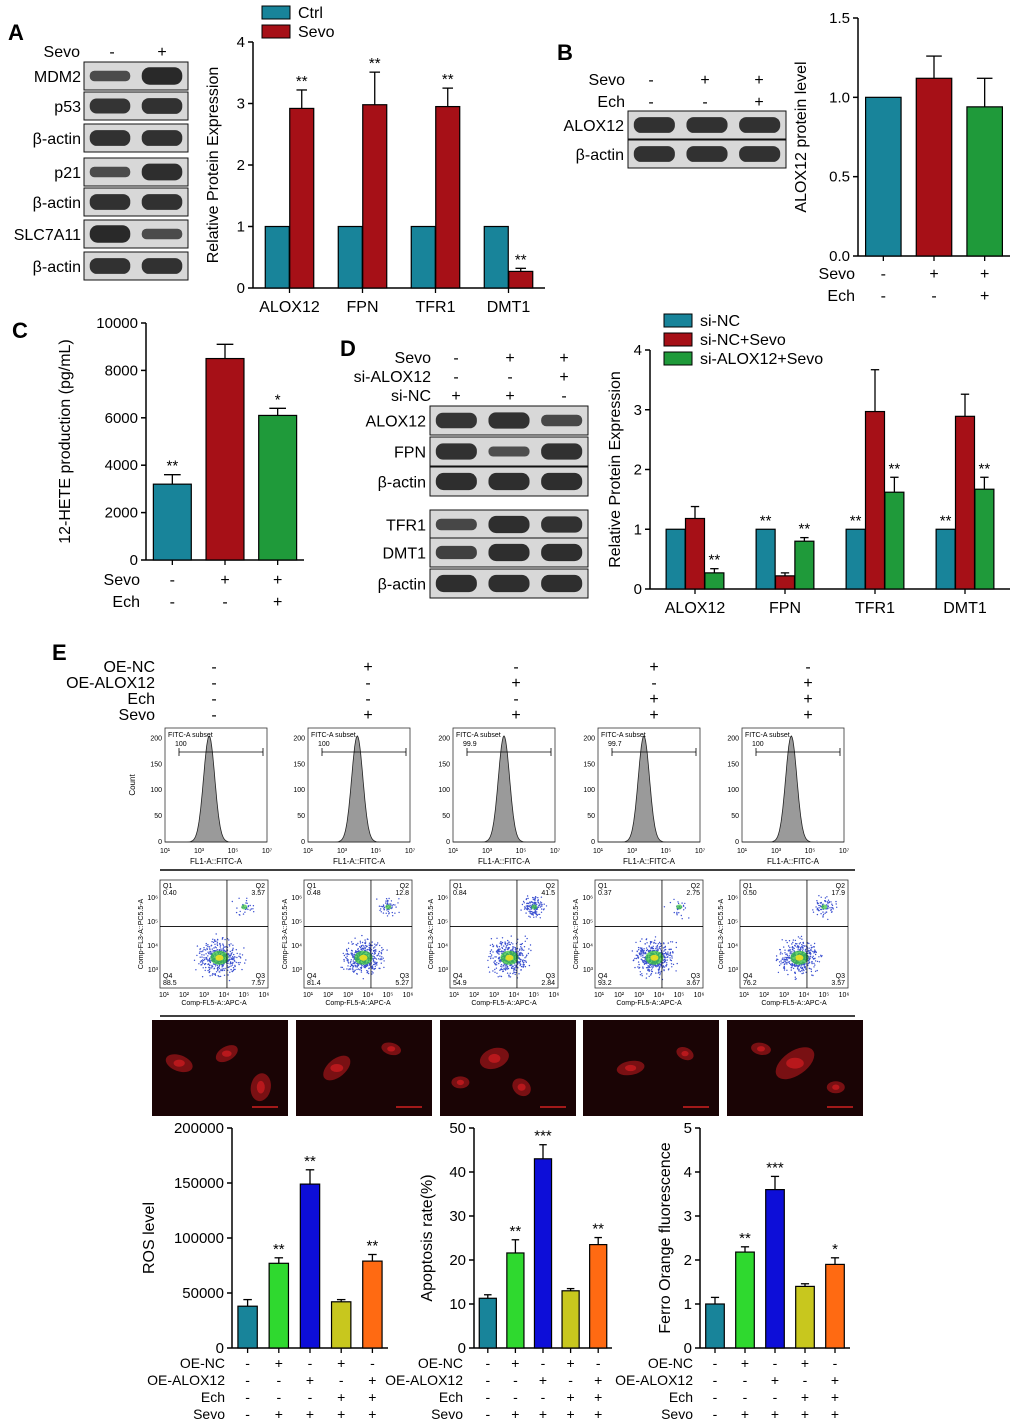 This screenshot has width=1020, height=1426. I want to click on panel-label-a: A, so click(16, 32).